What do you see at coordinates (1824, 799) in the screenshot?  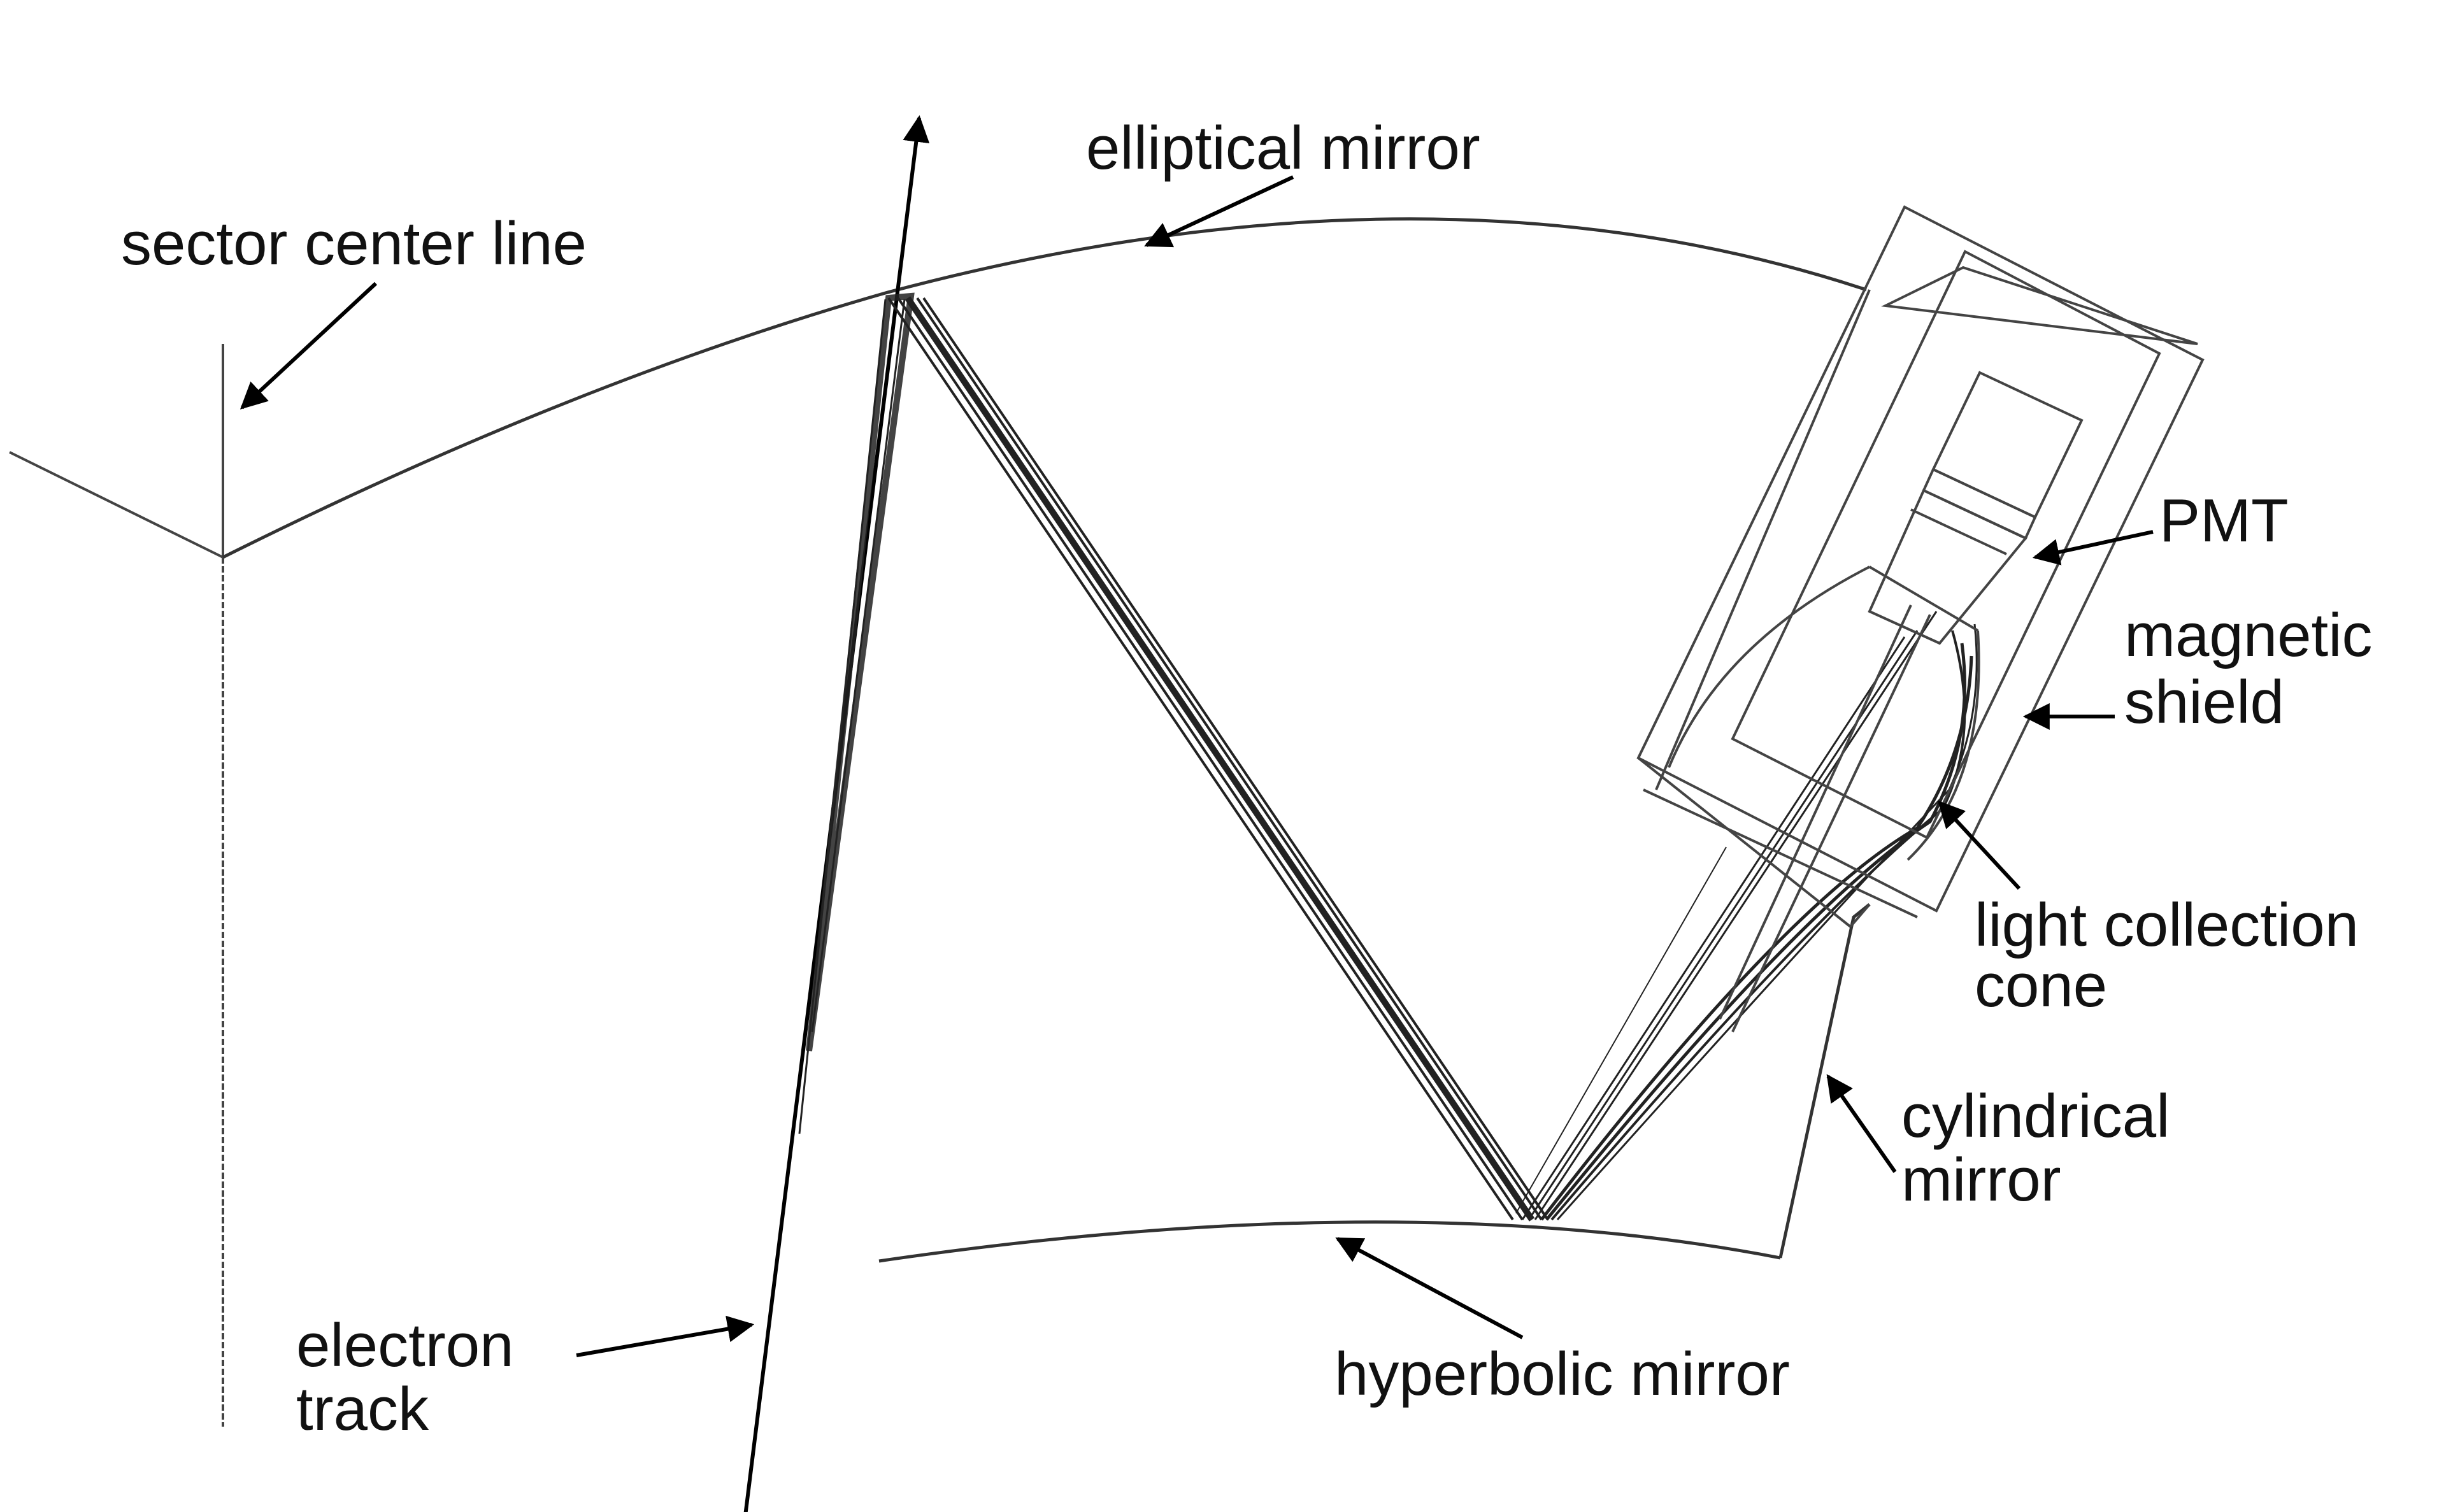 I see `light-collection-cone` at bounding box center [1824, 799].